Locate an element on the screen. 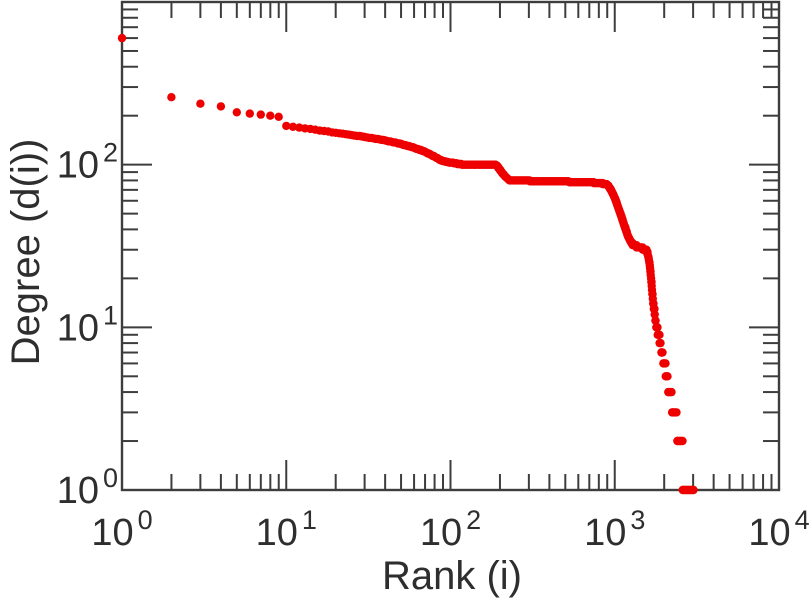 The height and width of the screenshot is (600, 812). x-tick-label: 10 3 is located at coordinates (614, 529).